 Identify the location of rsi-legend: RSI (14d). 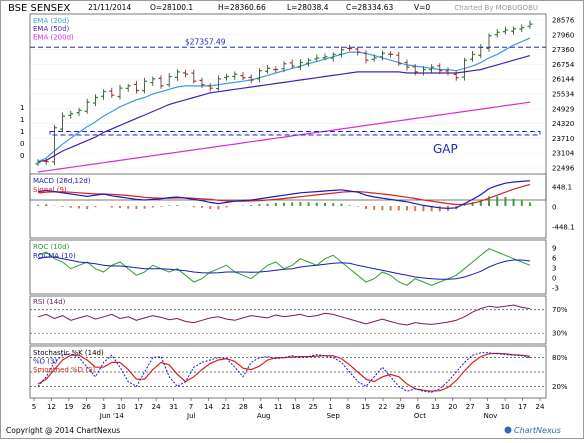
(49, 302).